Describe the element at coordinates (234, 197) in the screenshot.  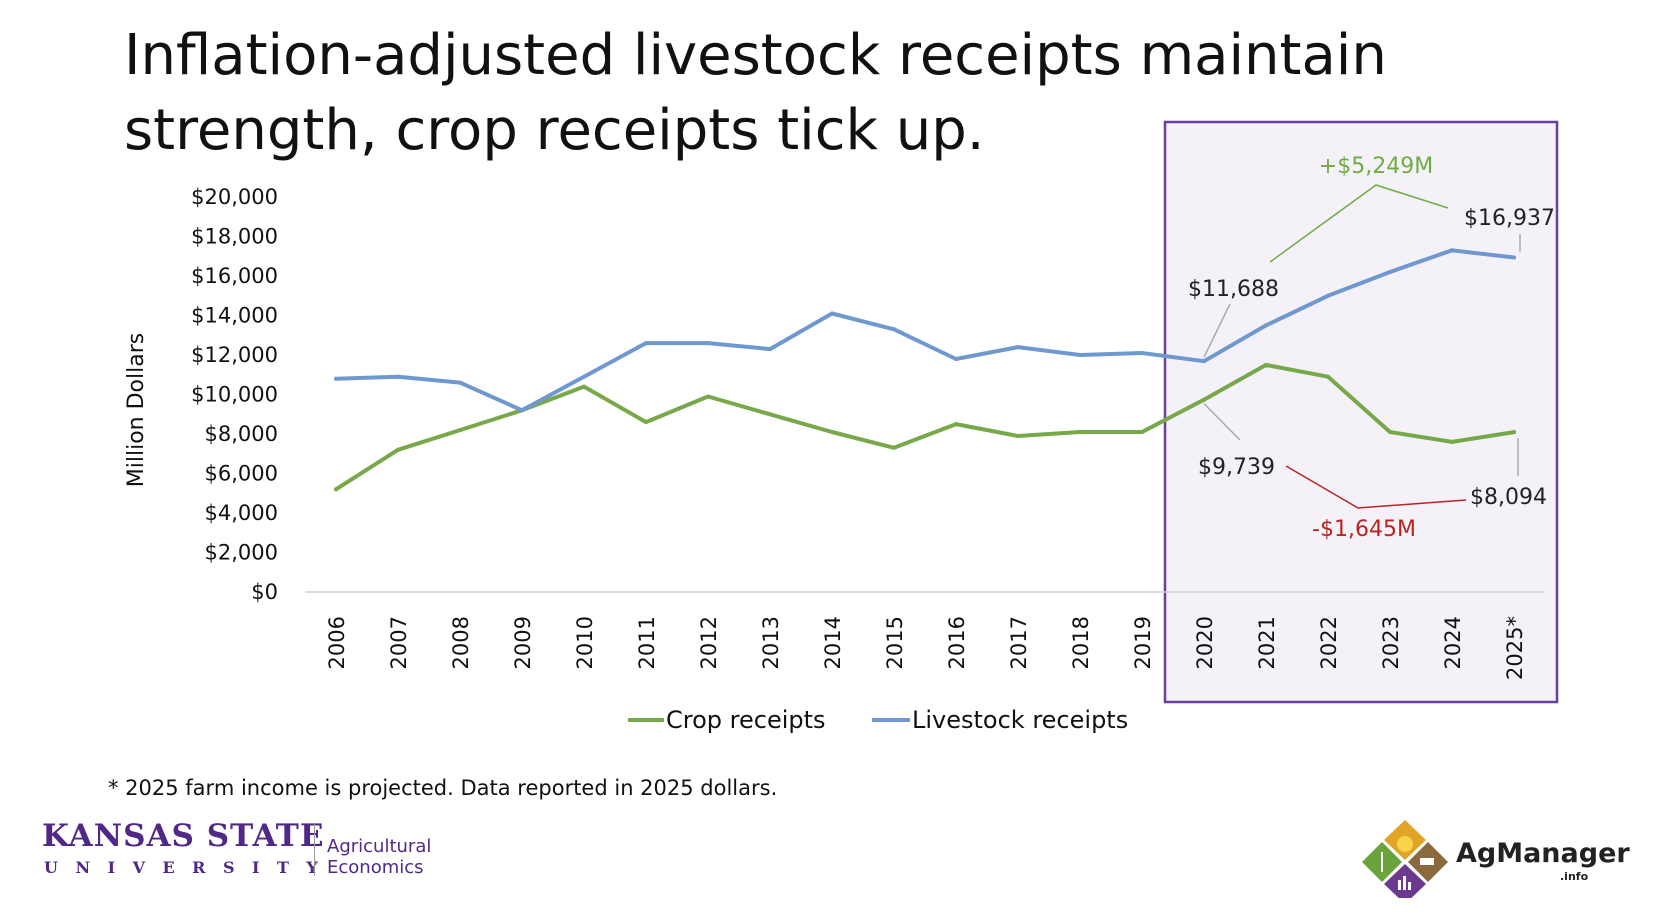
I see `y-tick-label: $20,000` at that location.